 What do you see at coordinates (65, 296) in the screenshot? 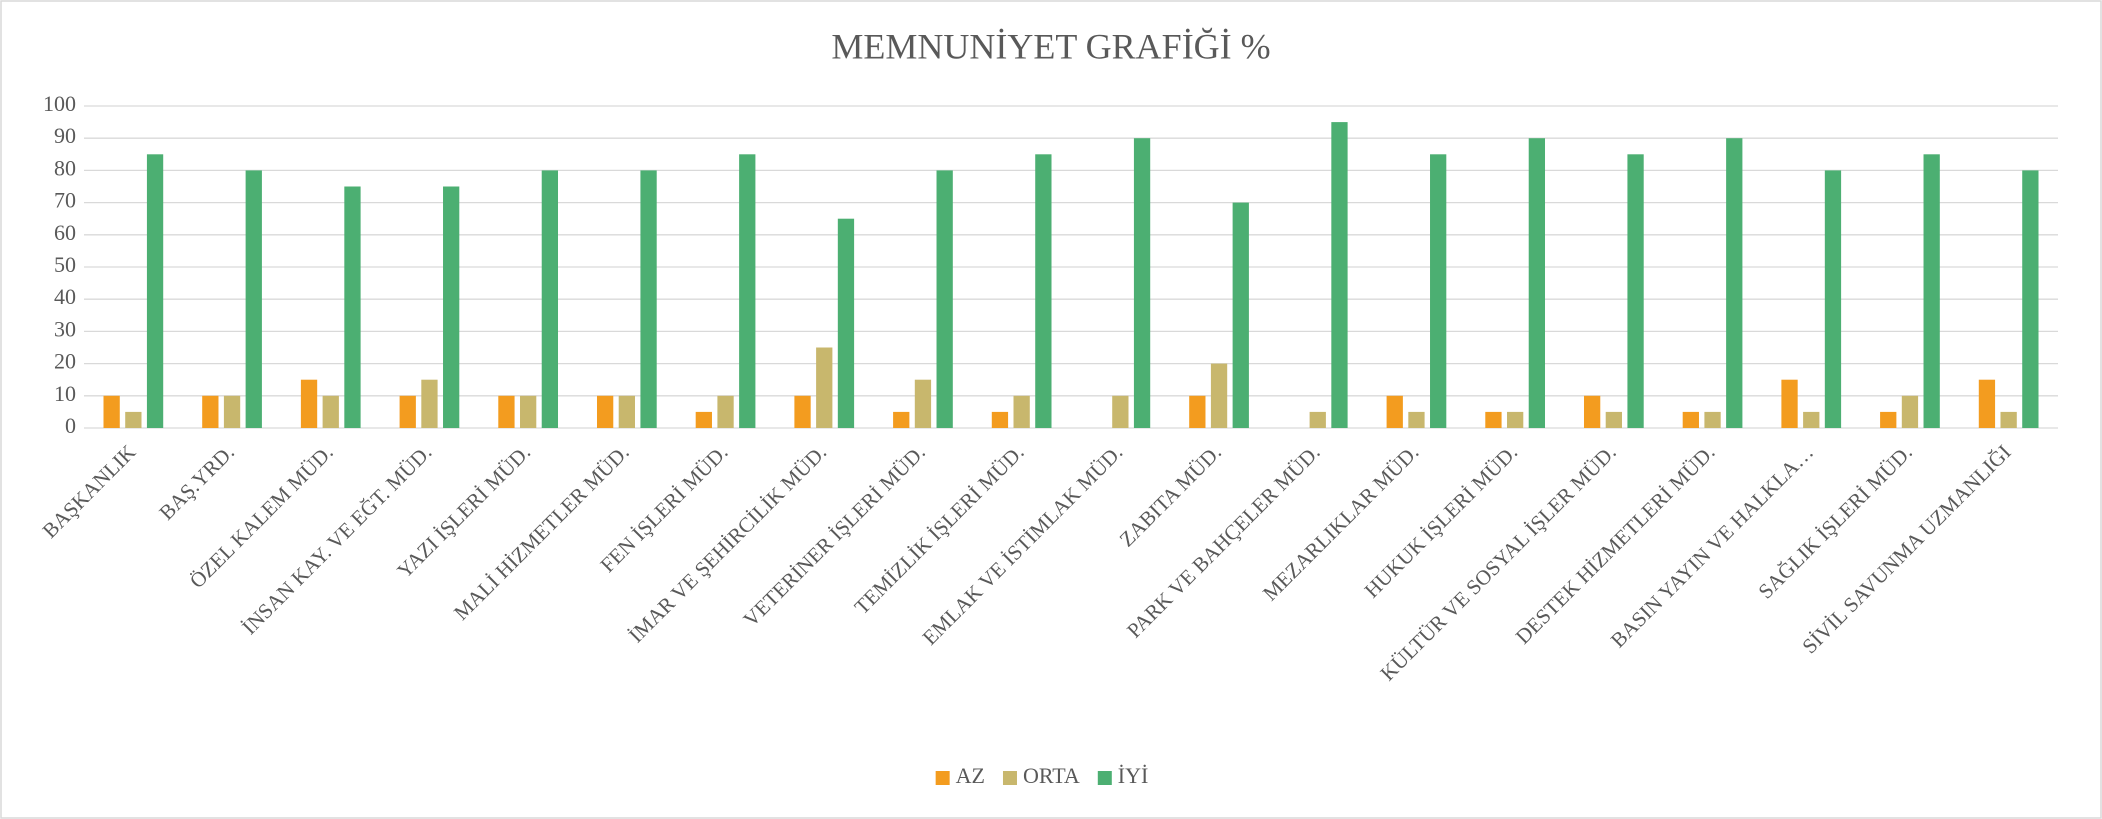
I see `y-tick-label: 40` at bounding box center [65, 296].